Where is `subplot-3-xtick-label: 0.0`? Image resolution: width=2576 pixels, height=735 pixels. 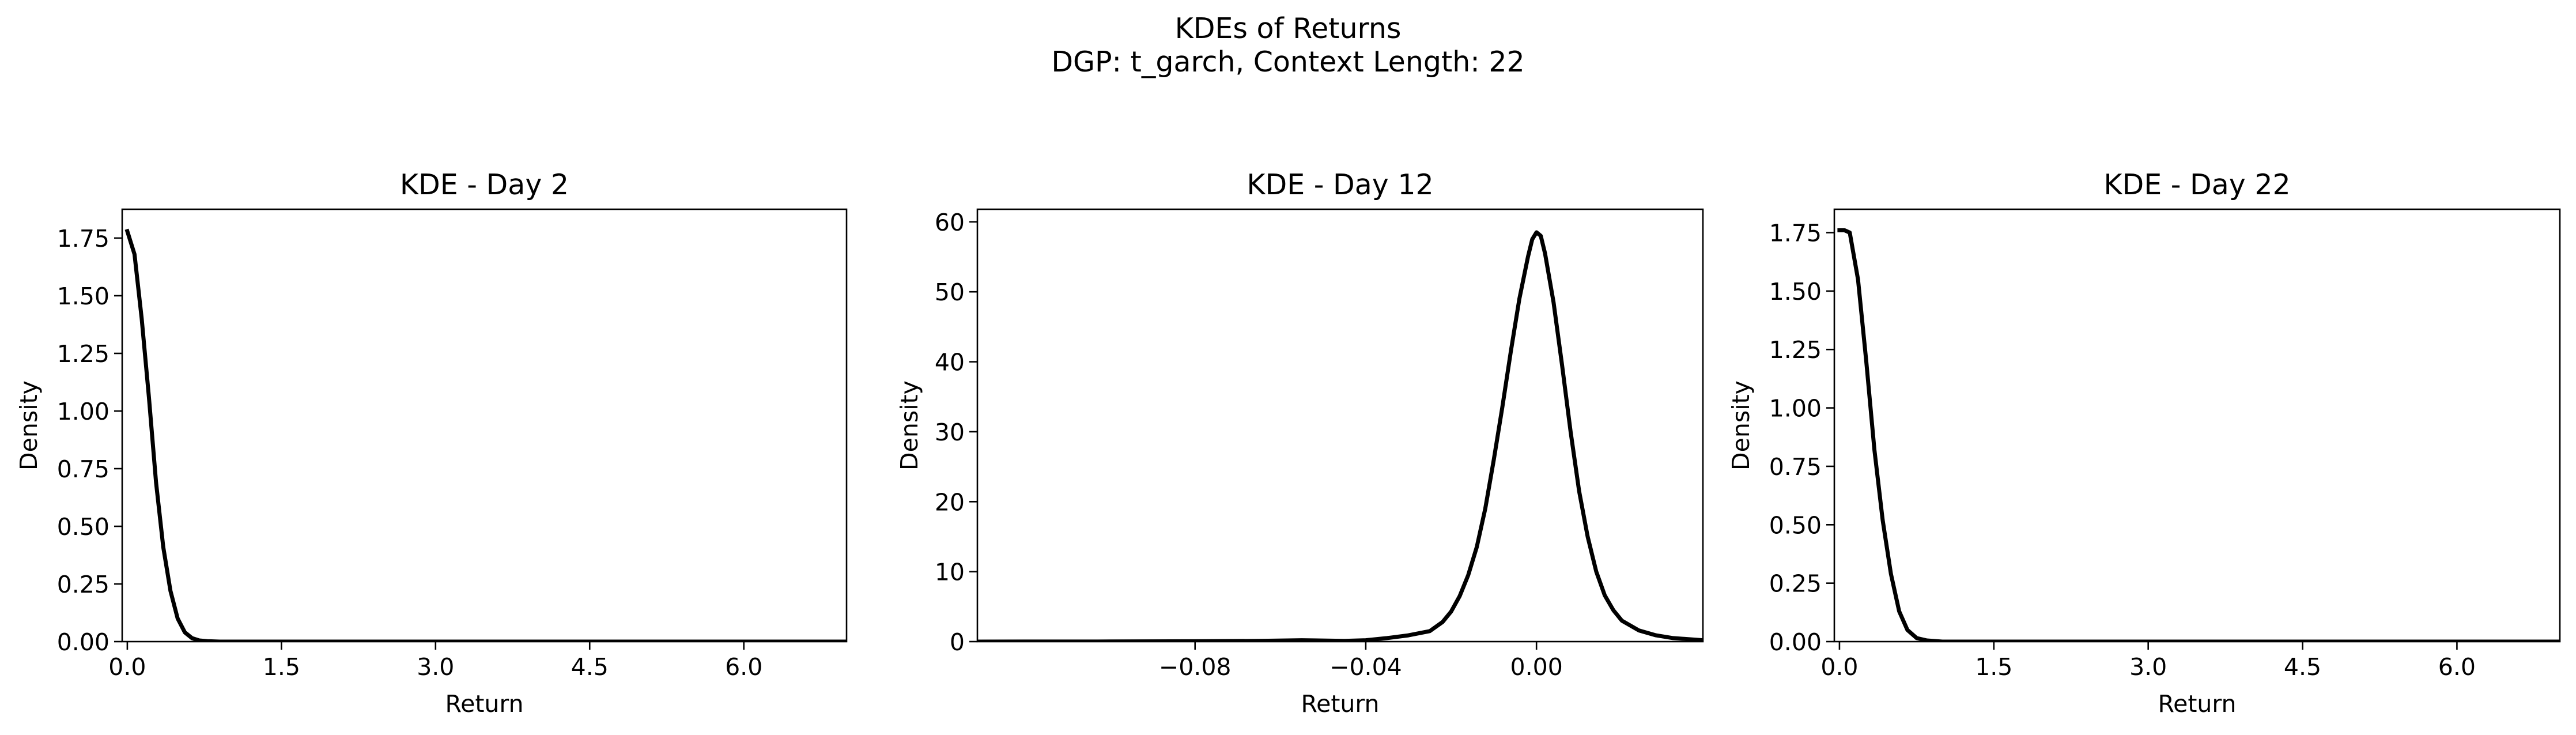
subplot-3-xtick-label: 0.0 is located at coordinates (1839, 667).